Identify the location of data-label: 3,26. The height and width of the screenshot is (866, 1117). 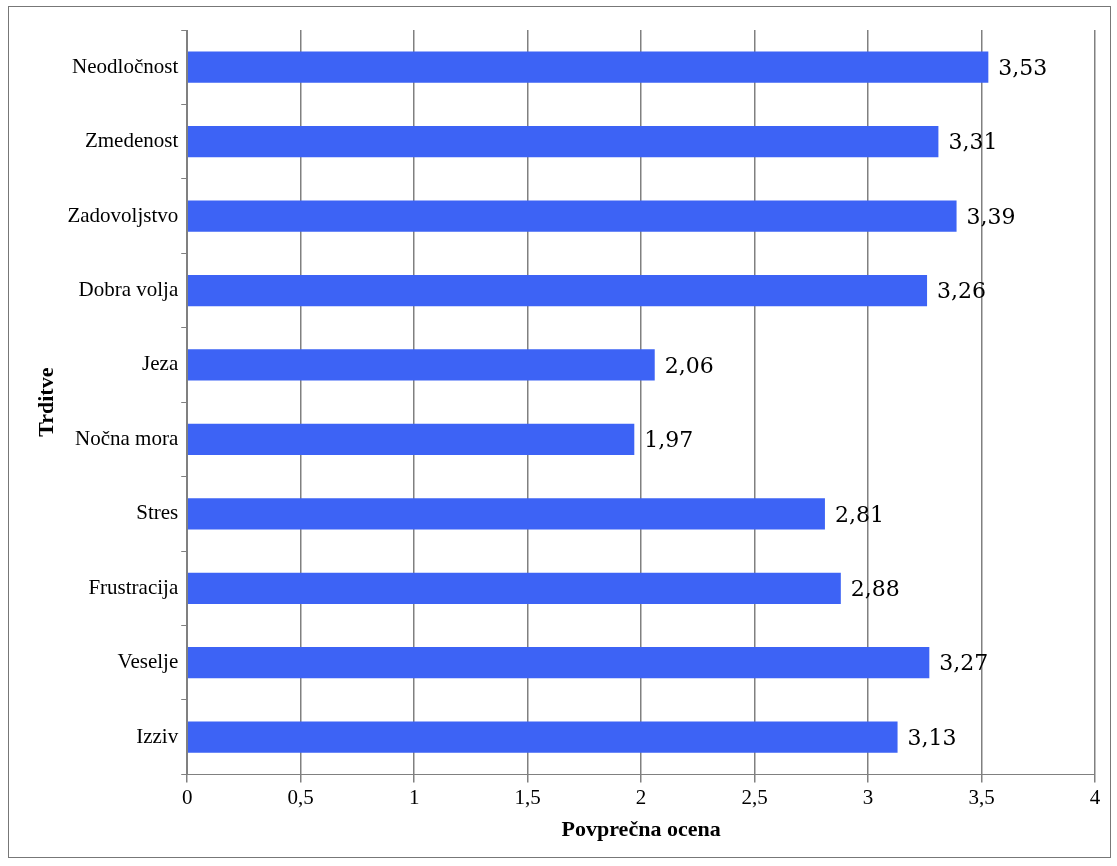
(962, 291).